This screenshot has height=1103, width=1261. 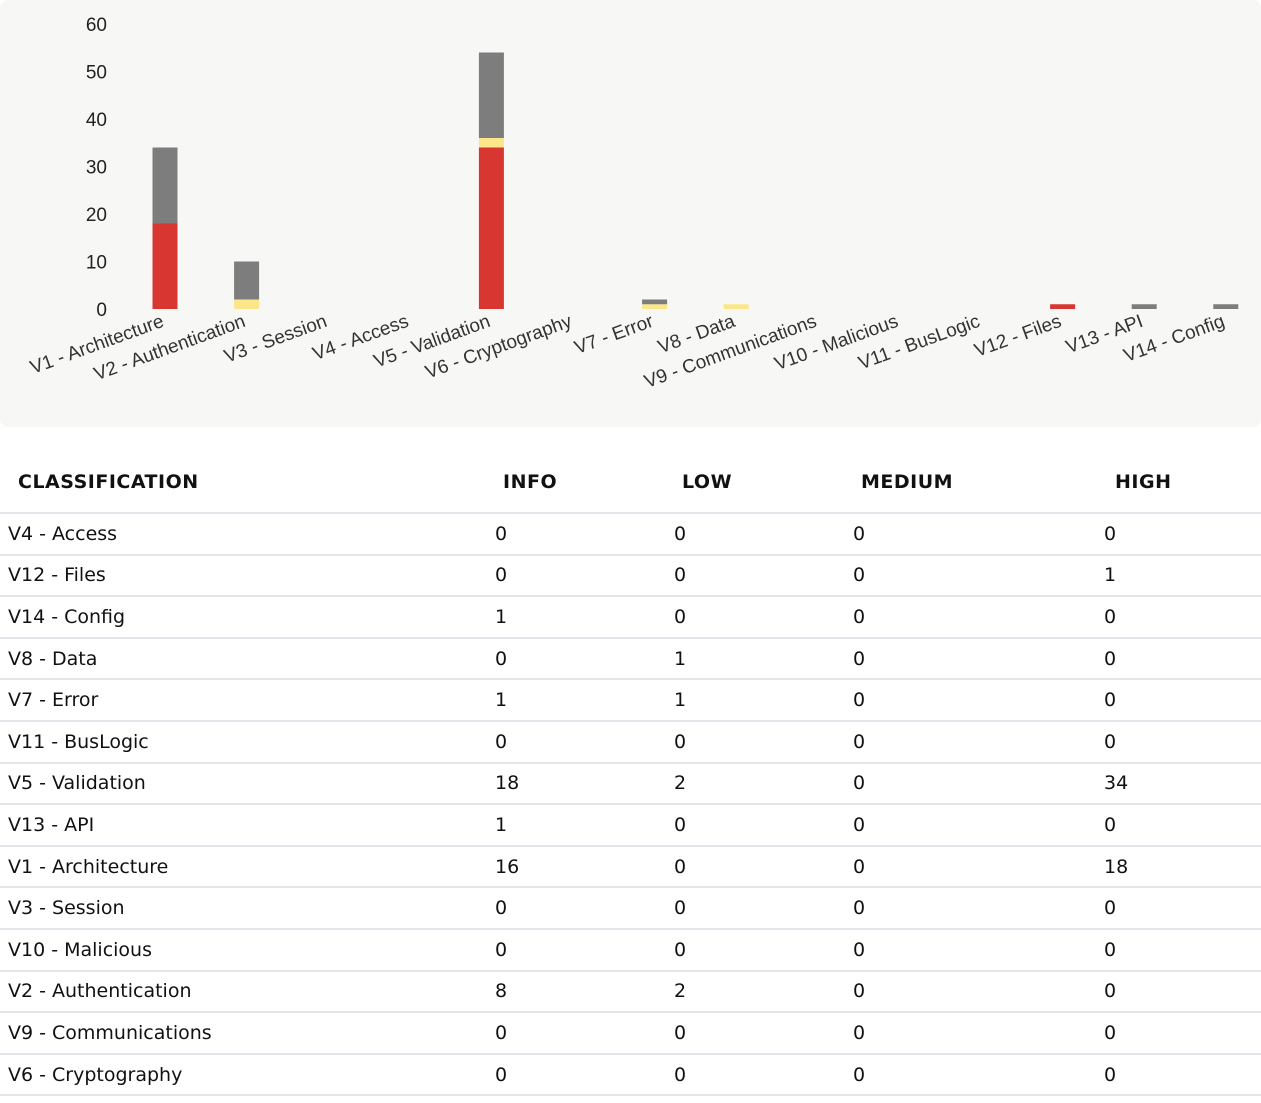 What do you see at coordinates (978, 483) in the screenshot?
I see `header-medium: MEDIUM` at bounding box center [978, 483].